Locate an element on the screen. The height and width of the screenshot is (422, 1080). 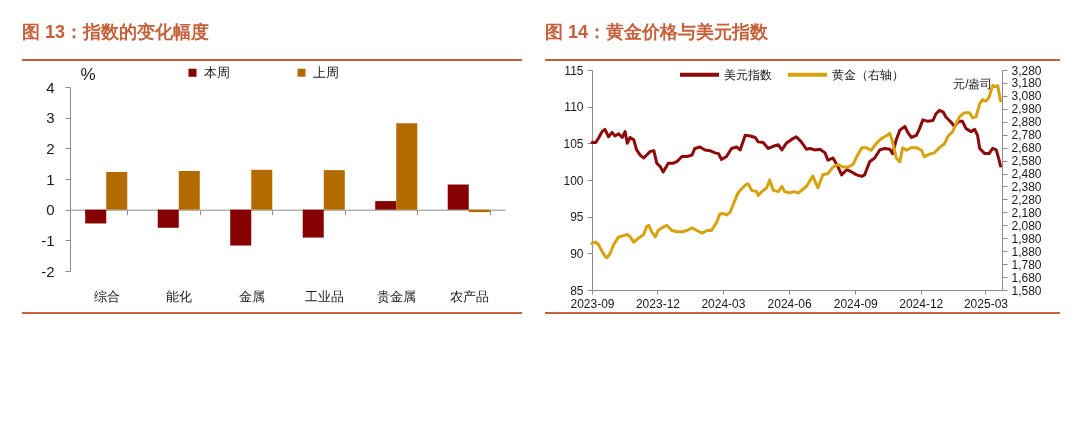
y2-tick-label: 2,280 is located at coordinates (1026, 199).